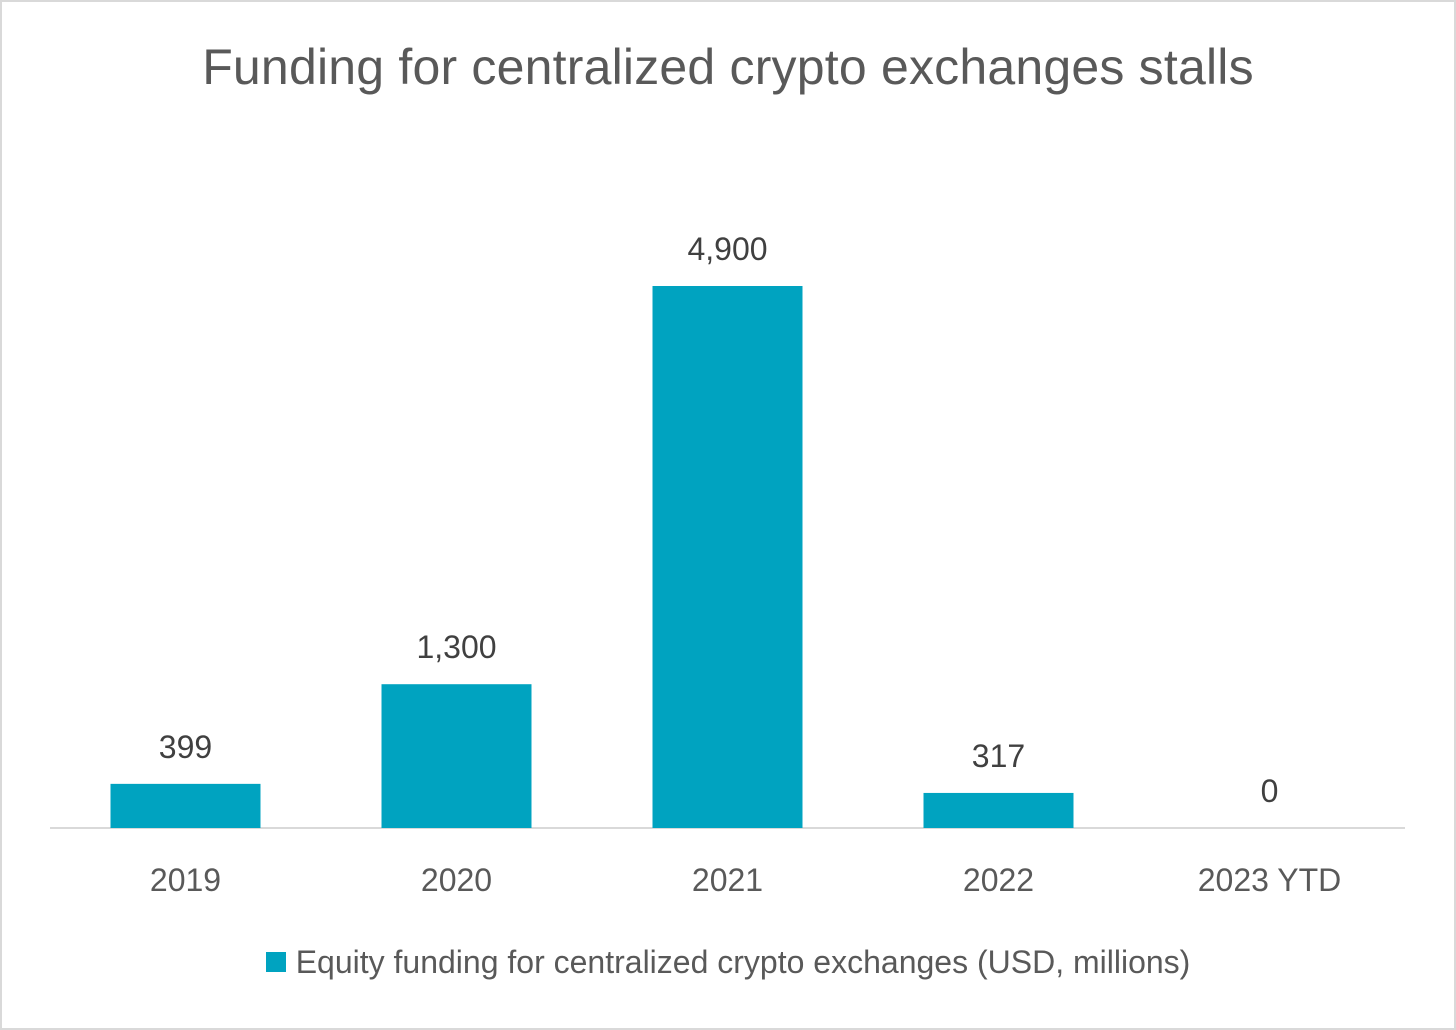 This screenshot has height=1030, width=1456. Describe the element at coordinates (727, 880) in the screenshot. I see `x-tick-label: 2021` at that location.